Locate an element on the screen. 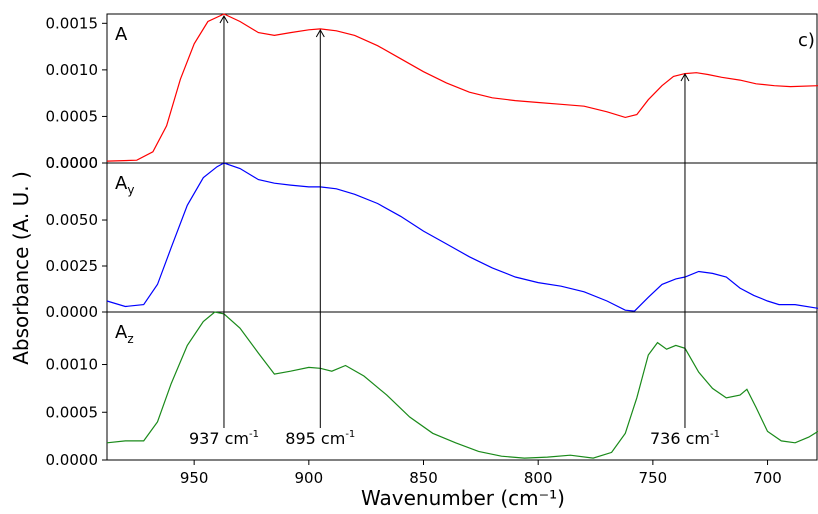  annotation-label: 937 cm-1 is located at coordinates (224, 438).